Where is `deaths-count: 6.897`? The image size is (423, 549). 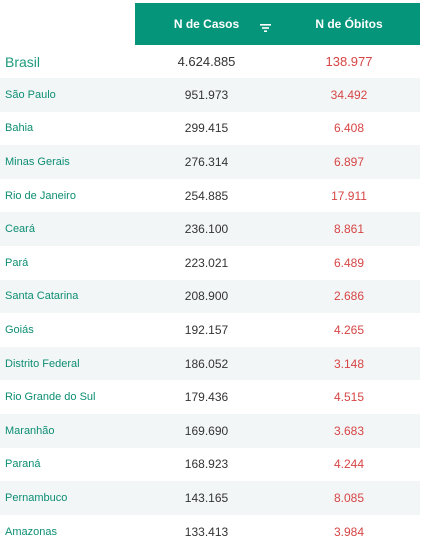
deaths-count: 6.897 is located at coordinates (349, 161).